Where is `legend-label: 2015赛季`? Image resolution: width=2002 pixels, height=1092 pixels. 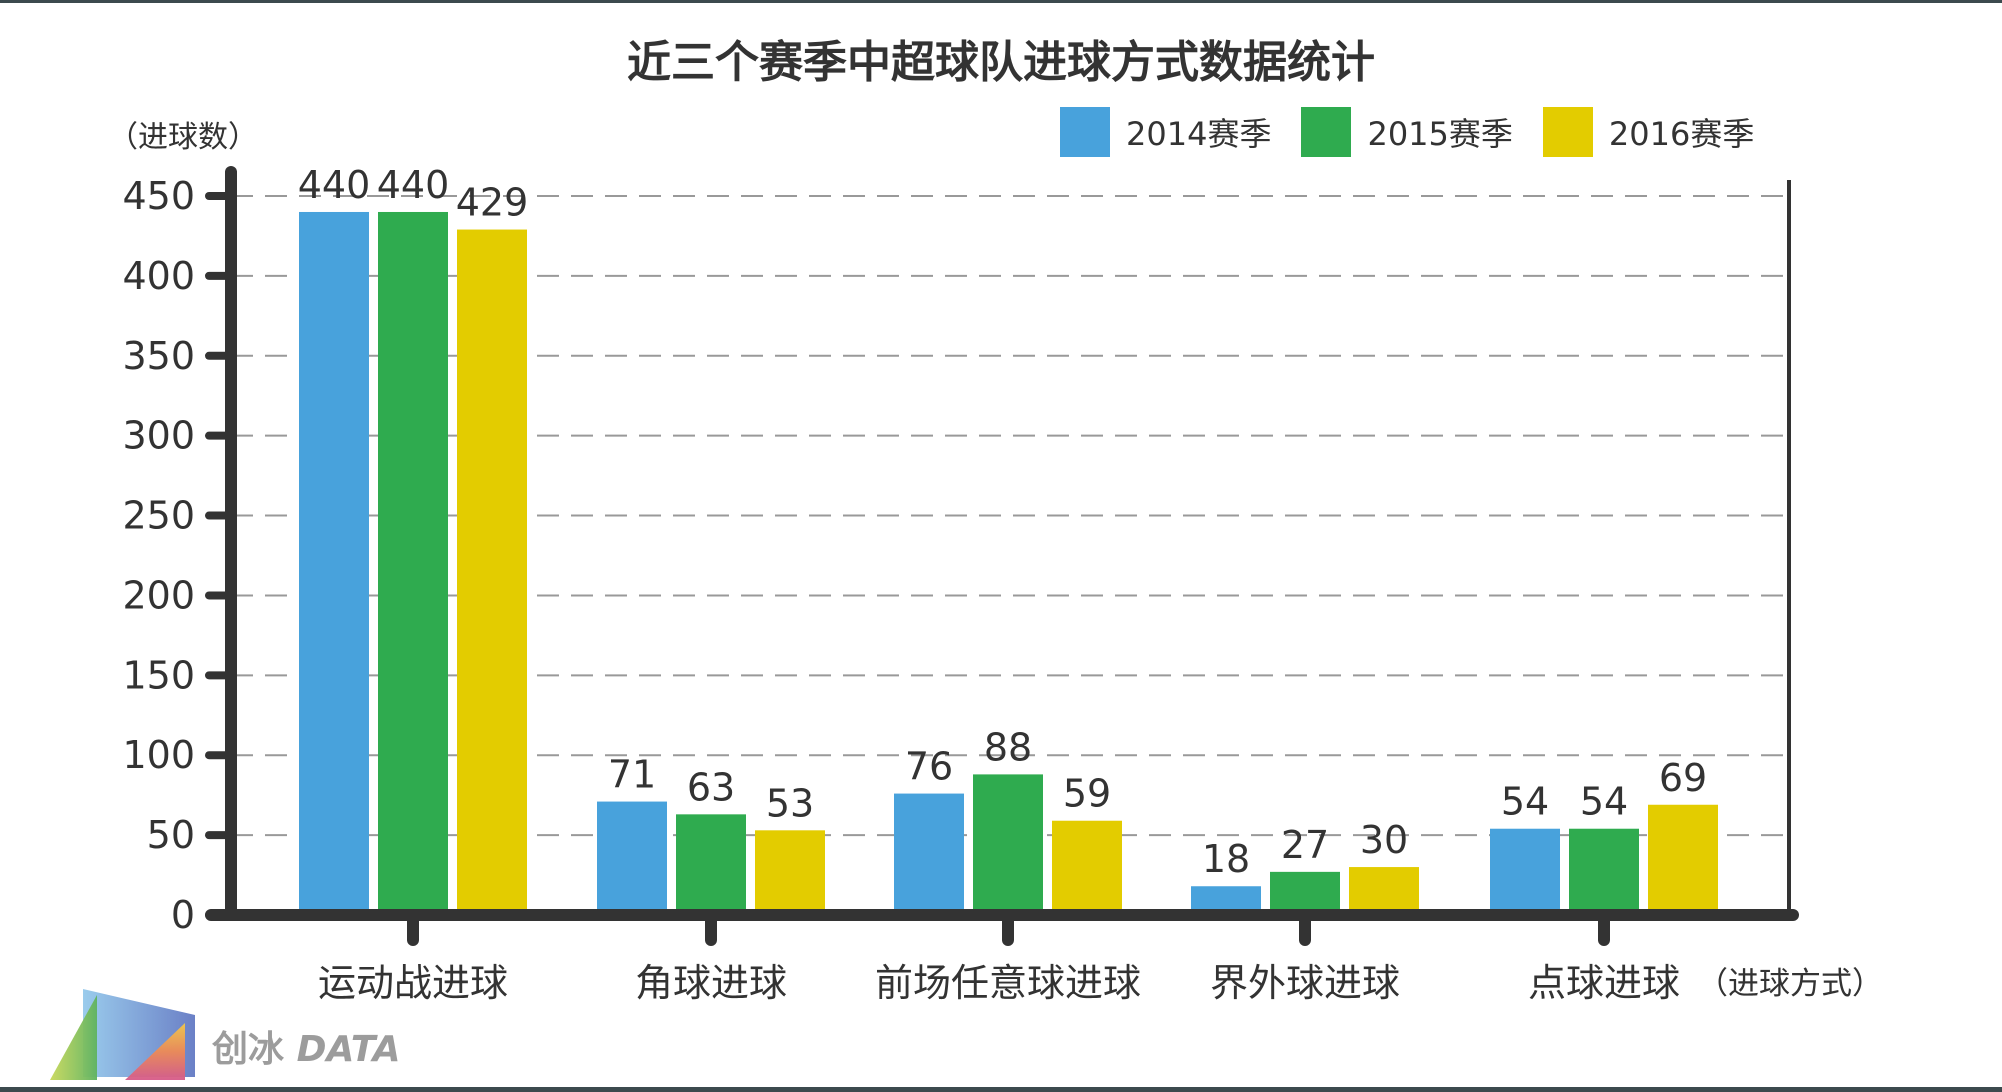
legend-label: 2015赛季 is located at coordinates (1440, 134).